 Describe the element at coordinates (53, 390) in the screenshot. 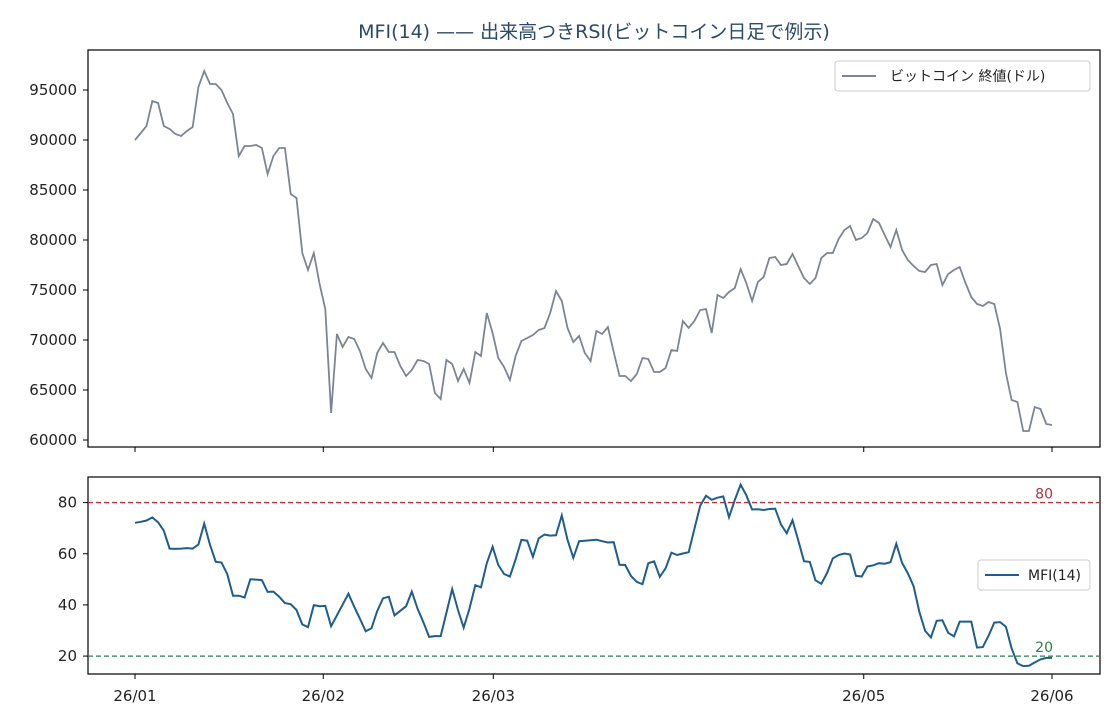

I see `price-y-tick-label: 65000` at that location.